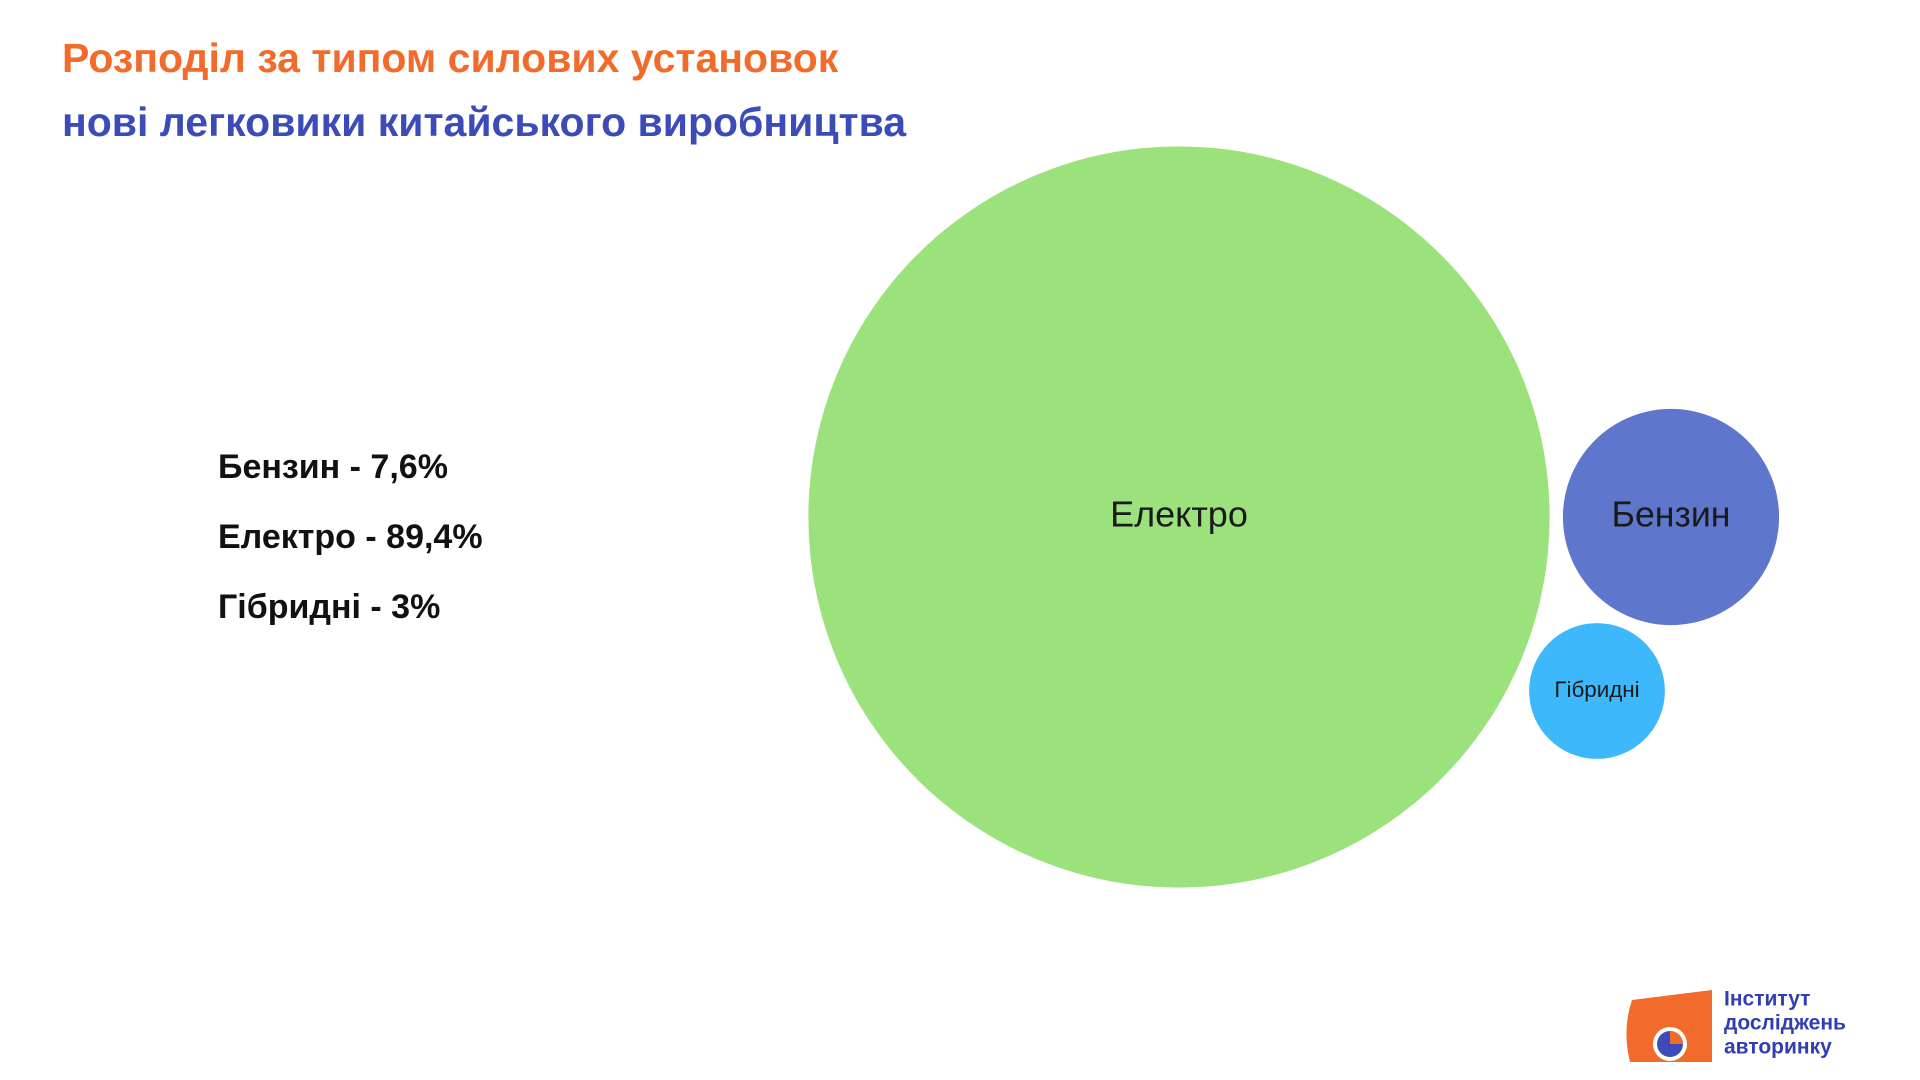 This screenshot has width=1920, height=1080. Describe the element at coordinates (450, 58) in the screenshot. I see `chart-title: Розподіл за типом силових установок` at that location.